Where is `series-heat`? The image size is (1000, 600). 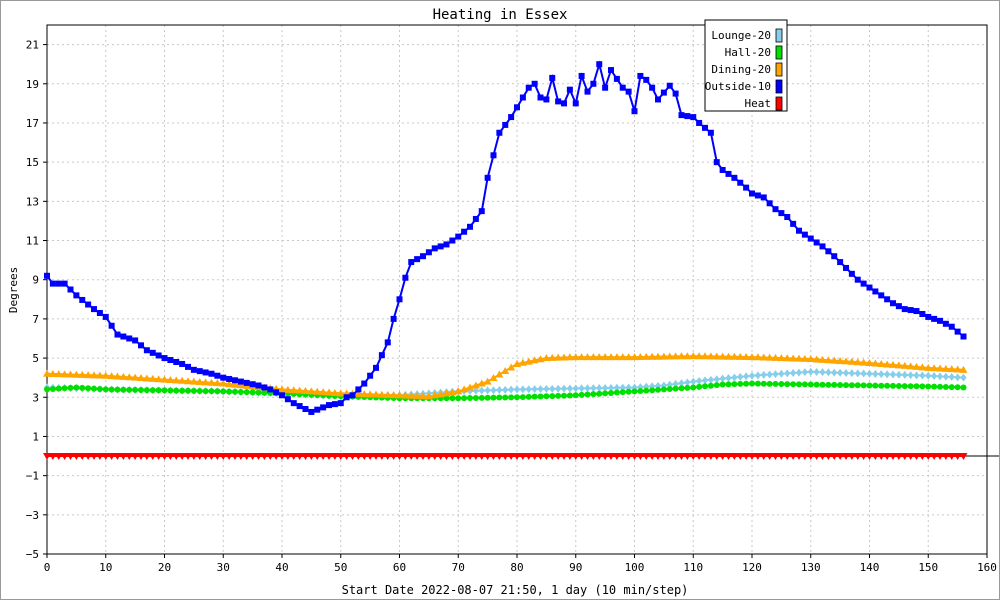
series-heat is located at coordinates (505, 457).